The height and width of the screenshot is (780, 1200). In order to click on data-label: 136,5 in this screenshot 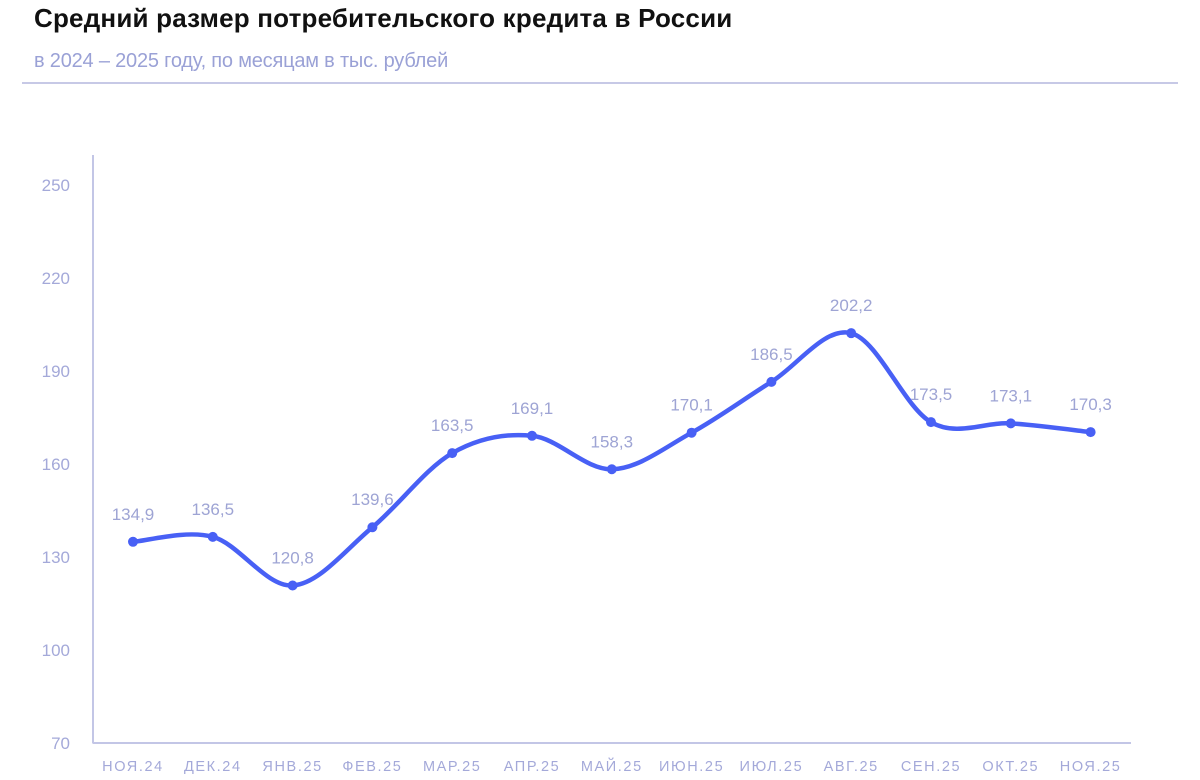, I will do `click(213, 509)`.